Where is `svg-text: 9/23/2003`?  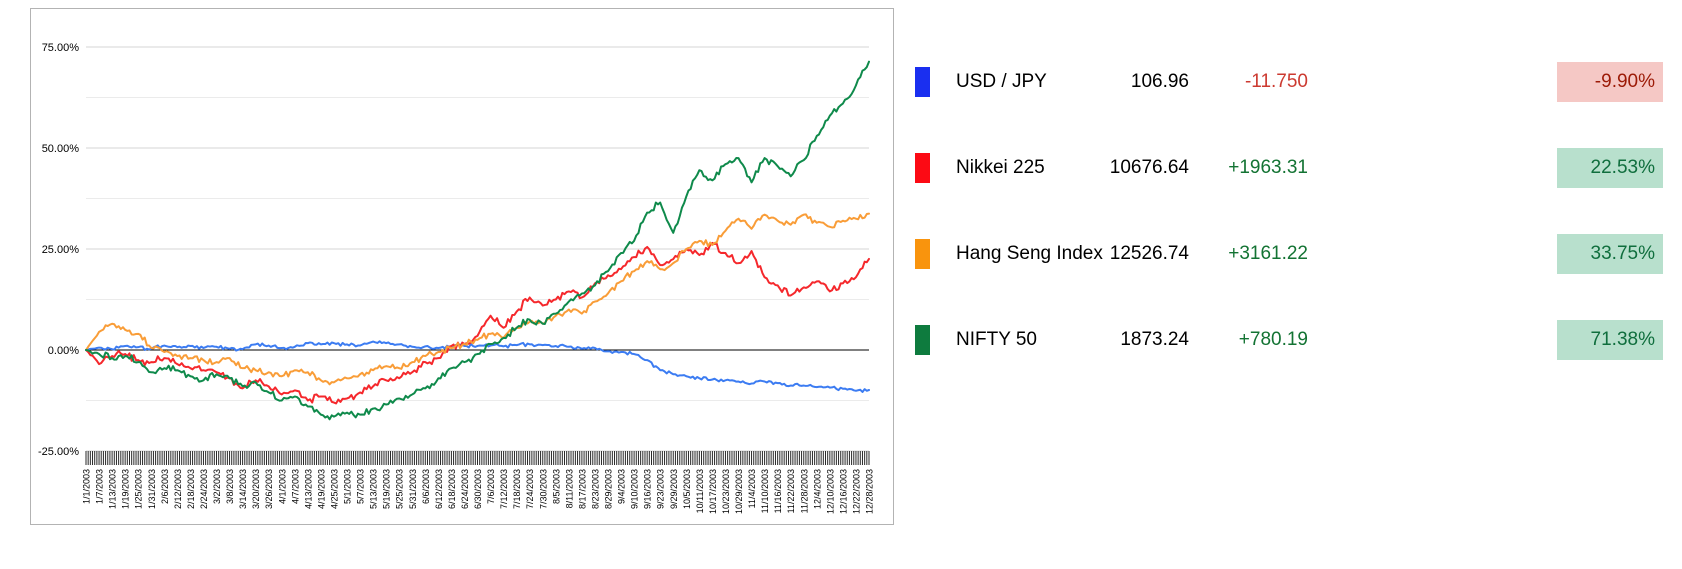
svg-text: 9/23/2003 is located at coordinates (661, 489).